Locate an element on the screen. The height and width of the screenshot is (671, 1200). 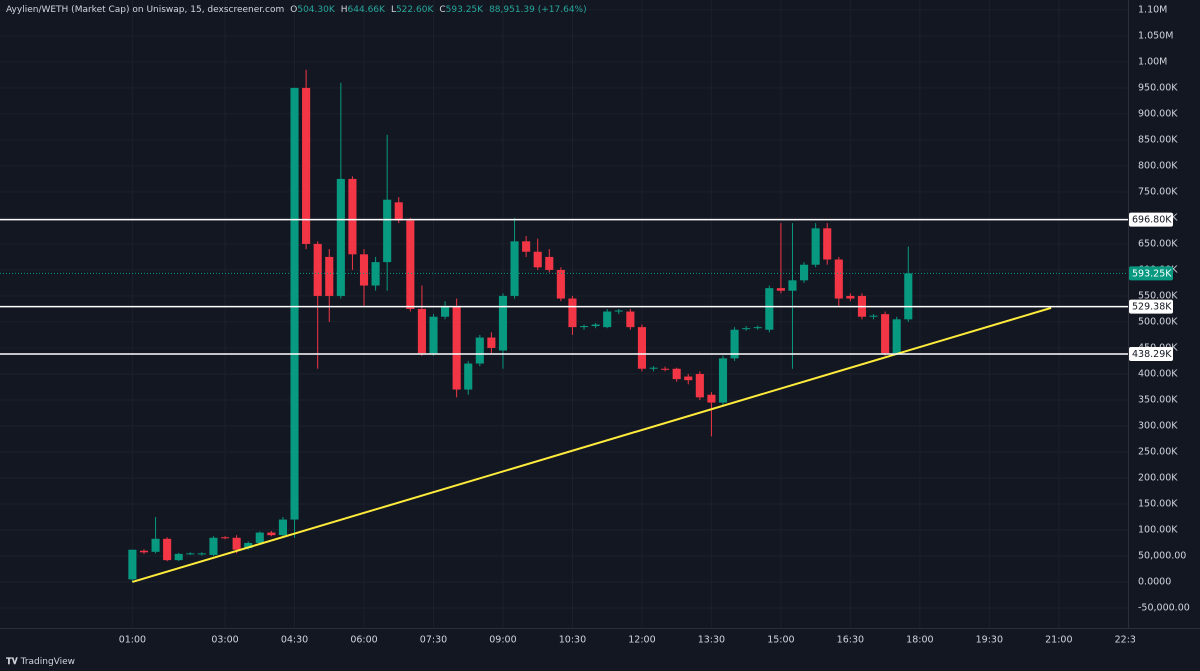
legend-stat: O504.30K is located at coordinates (312, 10).